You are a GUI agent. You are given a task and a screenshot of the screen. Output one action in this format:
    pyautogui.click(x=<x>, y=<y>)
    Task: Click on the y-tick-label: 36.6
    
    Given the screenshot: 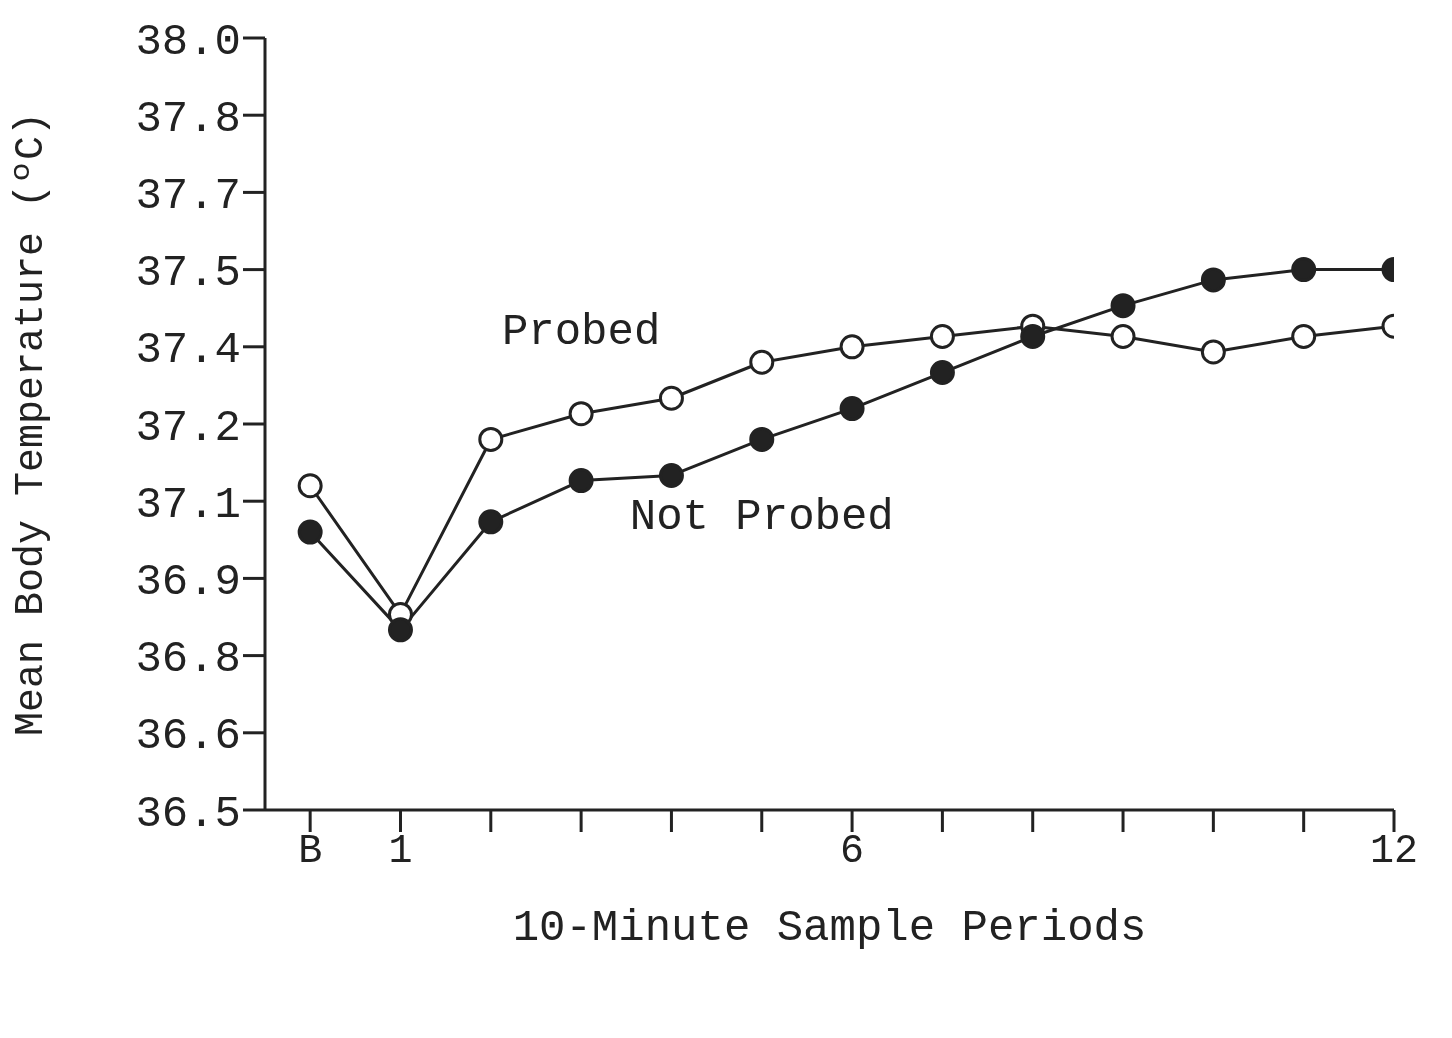 What is the action you would take?
    pyautogui.click(x=188, y=736)
    